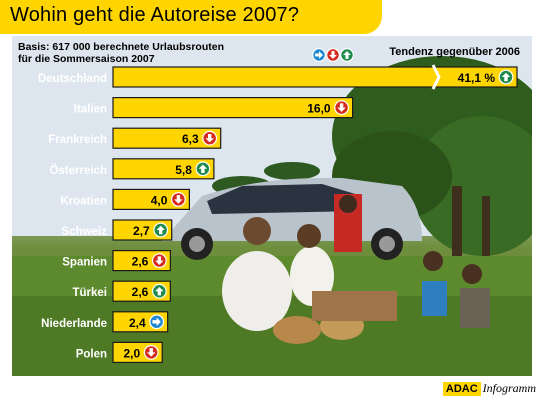  I want to click on basis-line-2: für die Sommersaison 2007, so click(86, 59).